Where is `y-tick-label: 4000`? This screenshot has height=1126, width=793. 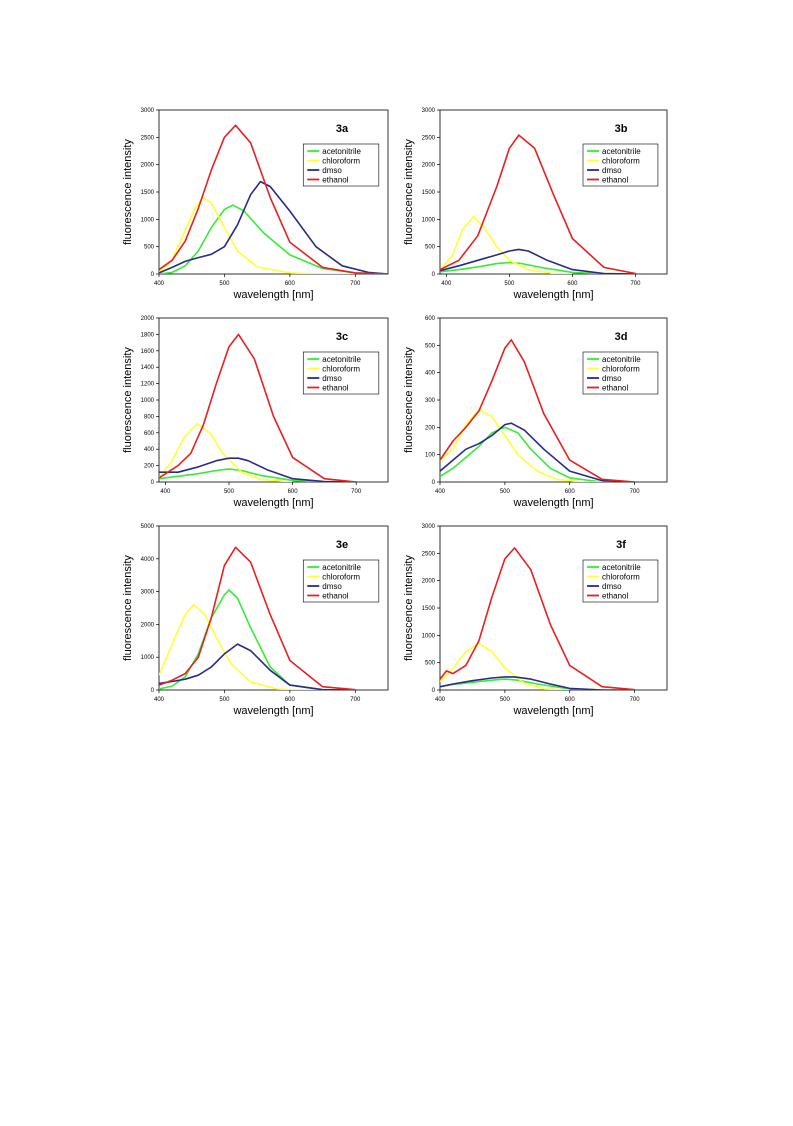 y-tick-label: 4000 is located at coordinates (148, 560).